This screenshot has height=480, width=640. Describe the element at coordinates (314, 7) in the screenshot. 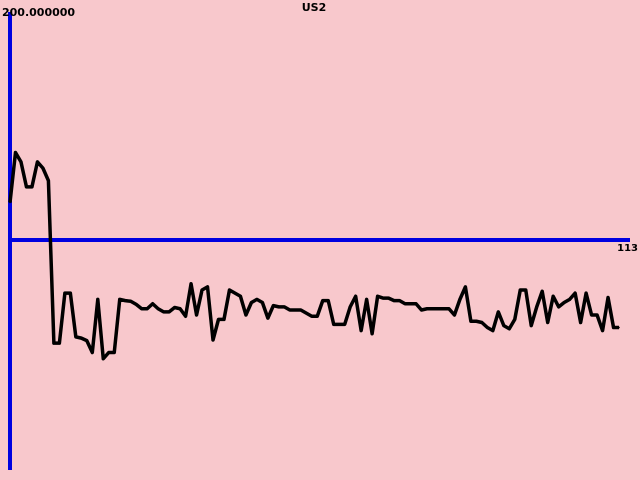

I see `chart-title: US2` at that location.